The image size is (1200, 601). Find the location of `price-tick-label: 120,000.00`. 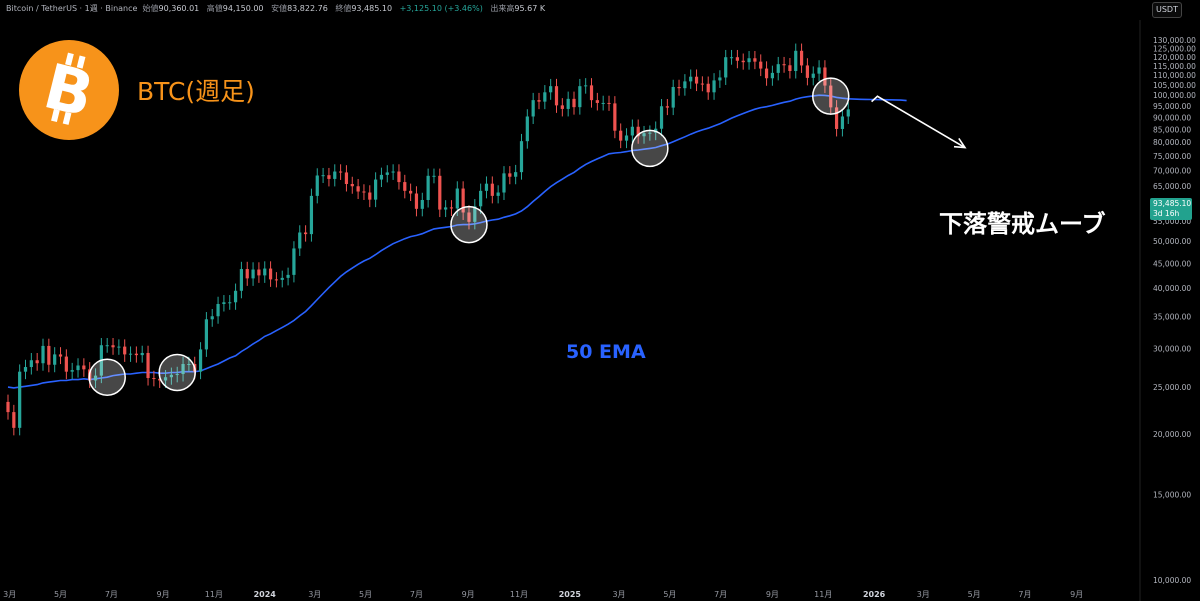

price-tick-label: 120,000.00 is located at coordinates (1174, 57).